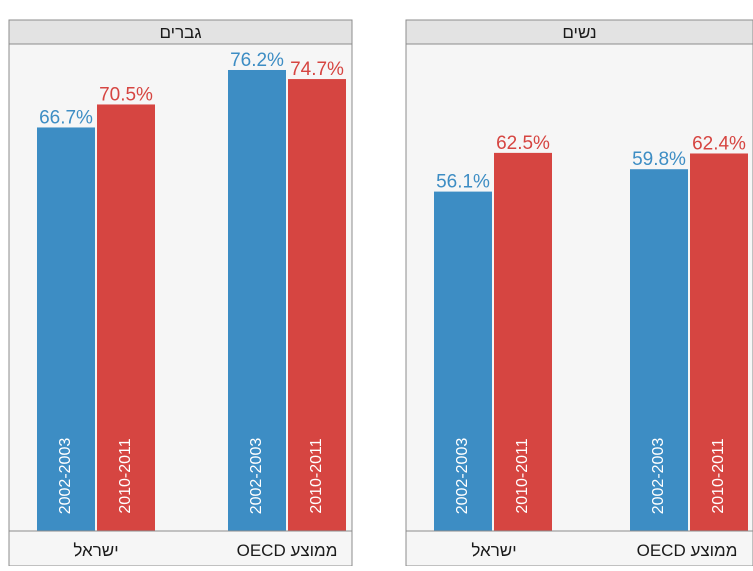  What do you see at coordinates (256, 476) in the screenshot?
I see `series-label-men-1-0: 2002-2003` at bounding box center [256, 476].